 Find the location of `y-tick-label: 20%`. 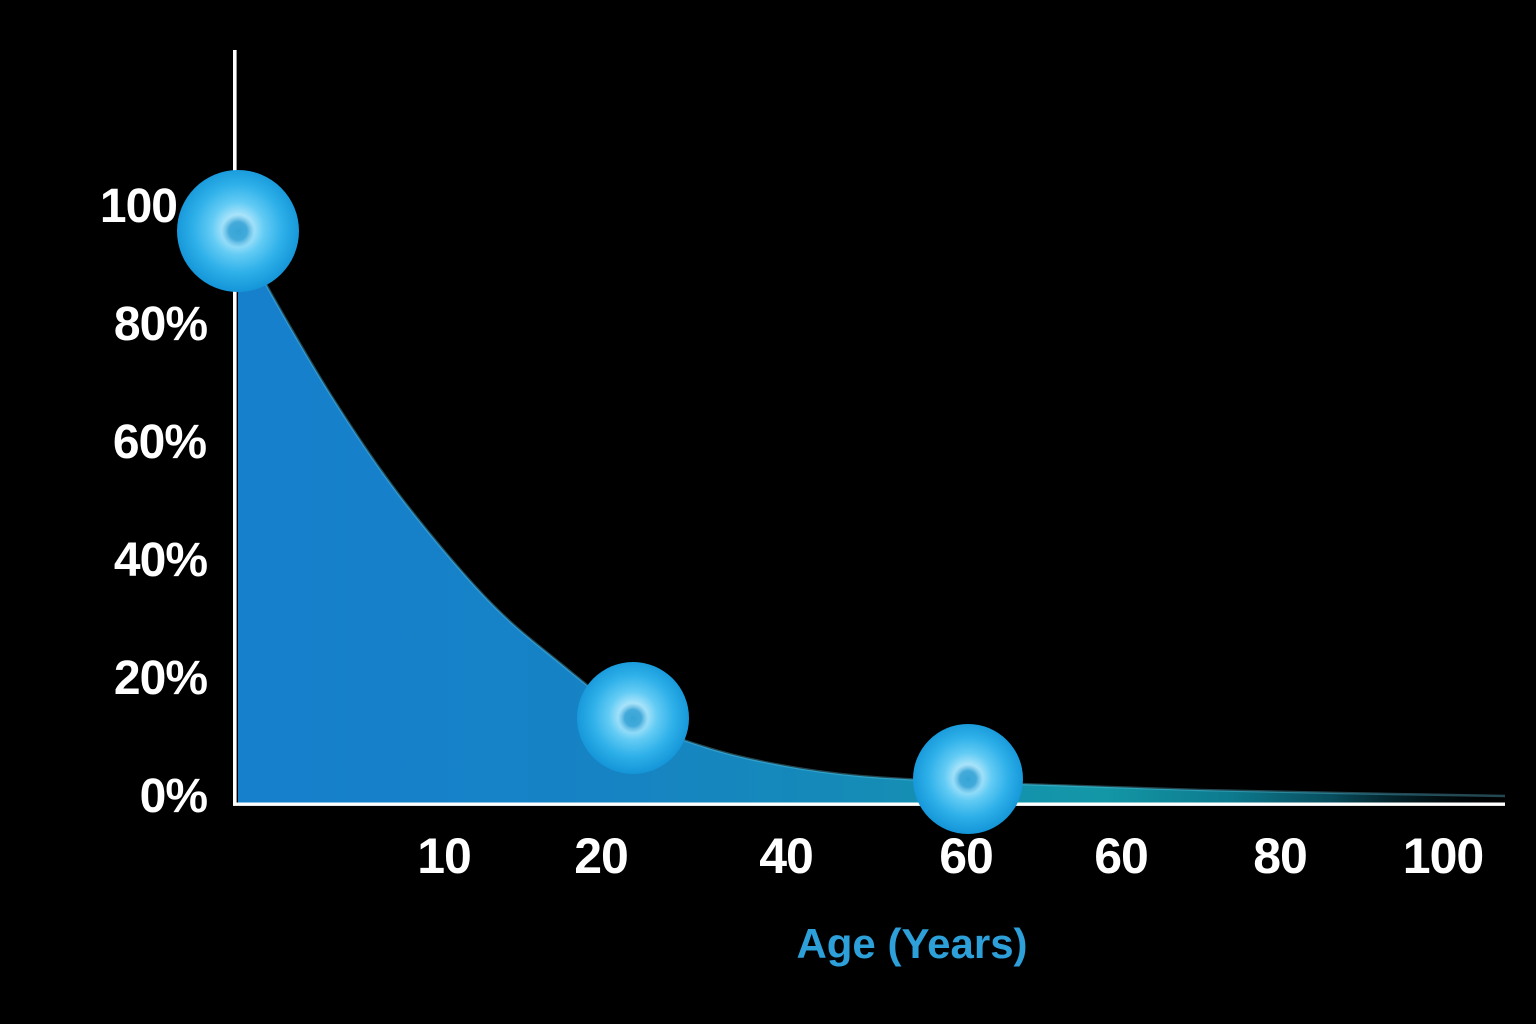

y-tick-label: 20% is located at coordinates (160, 678).